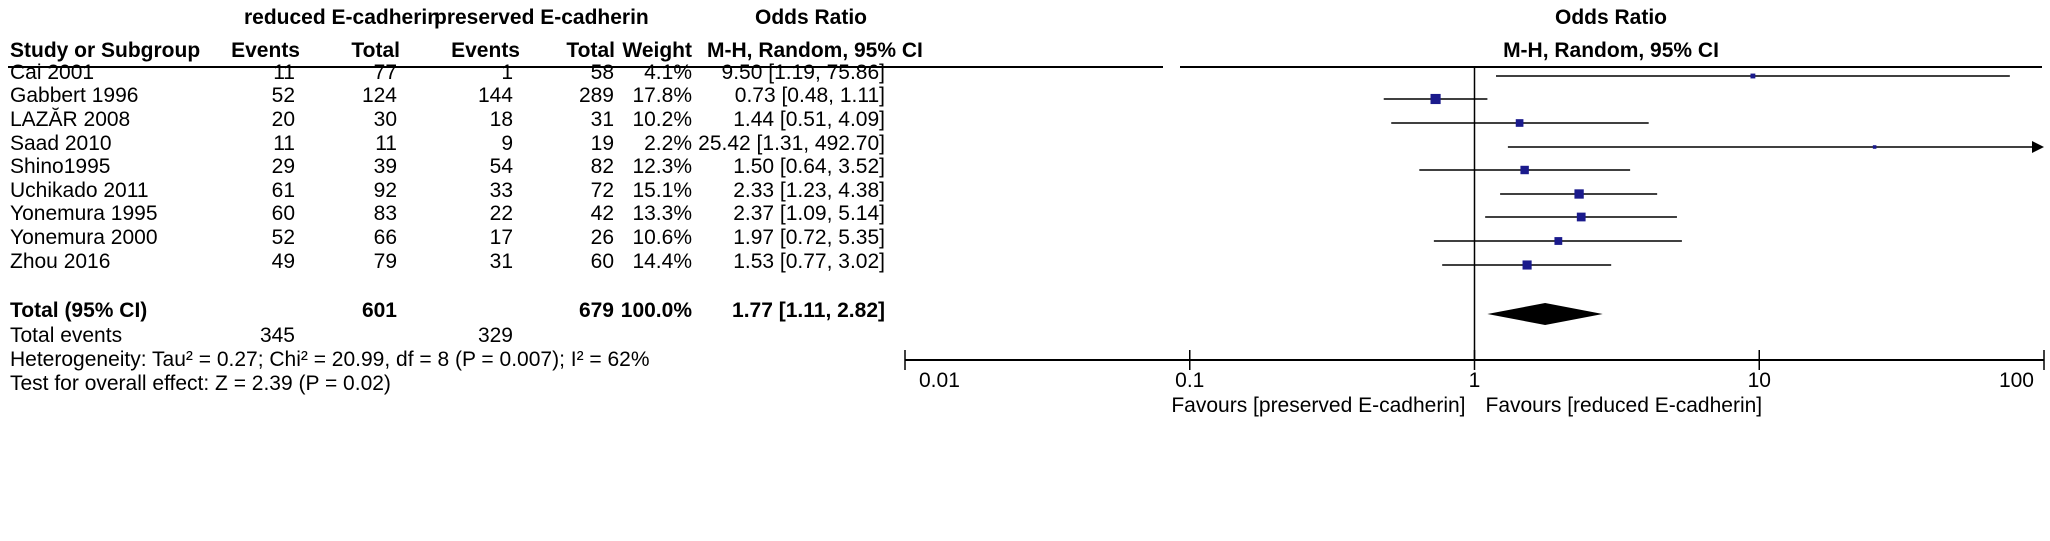 The image size is (2050, 541). I want to click on events1-value: 60, so click(283, 213).